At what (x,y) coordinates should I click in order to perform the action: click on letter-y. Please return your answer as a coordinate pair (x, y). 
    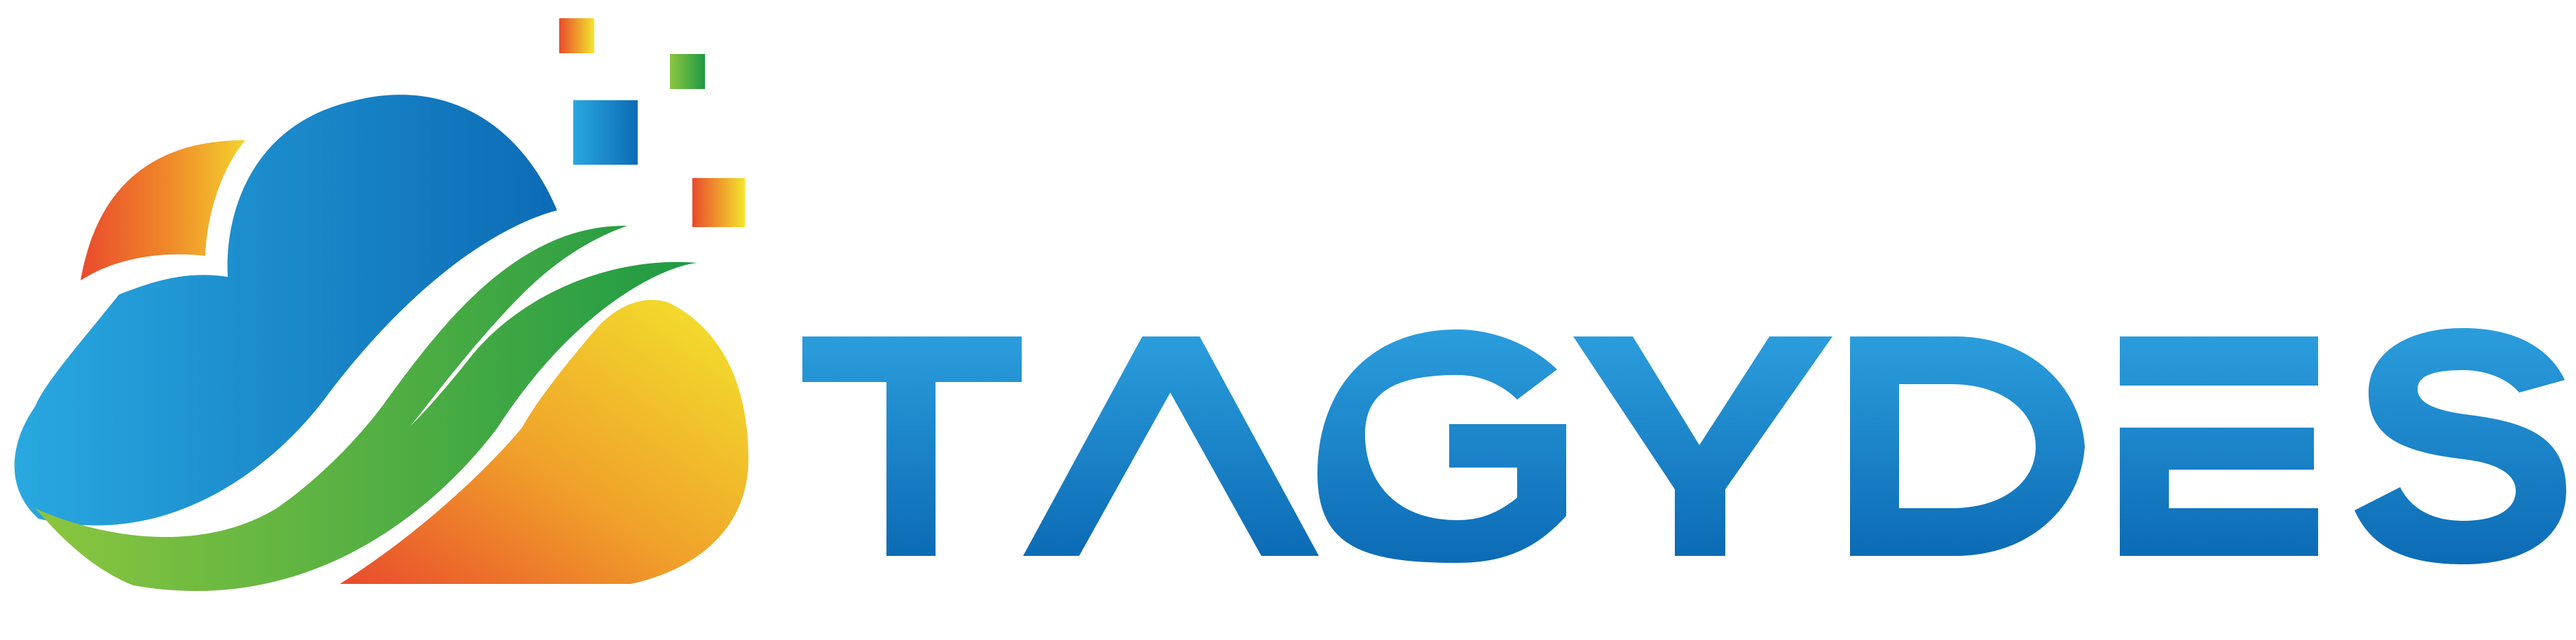
    Looking at the image, I should click on (1703, 446).